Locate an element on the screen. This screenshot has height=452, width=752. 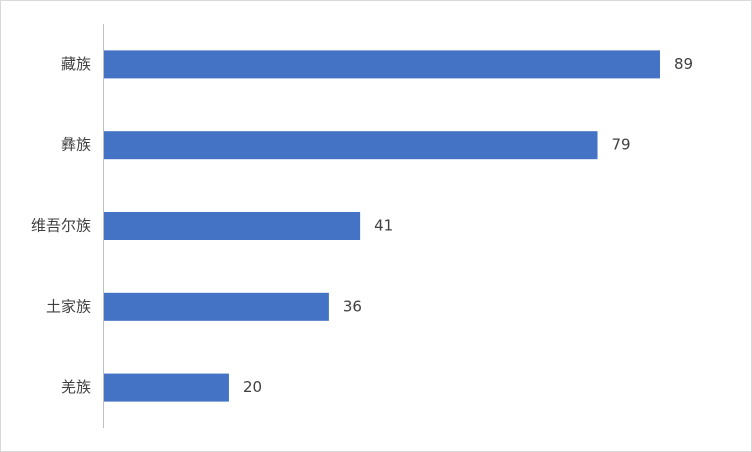
y-tick-label: 土家族 is located at coordinates (68, 306).